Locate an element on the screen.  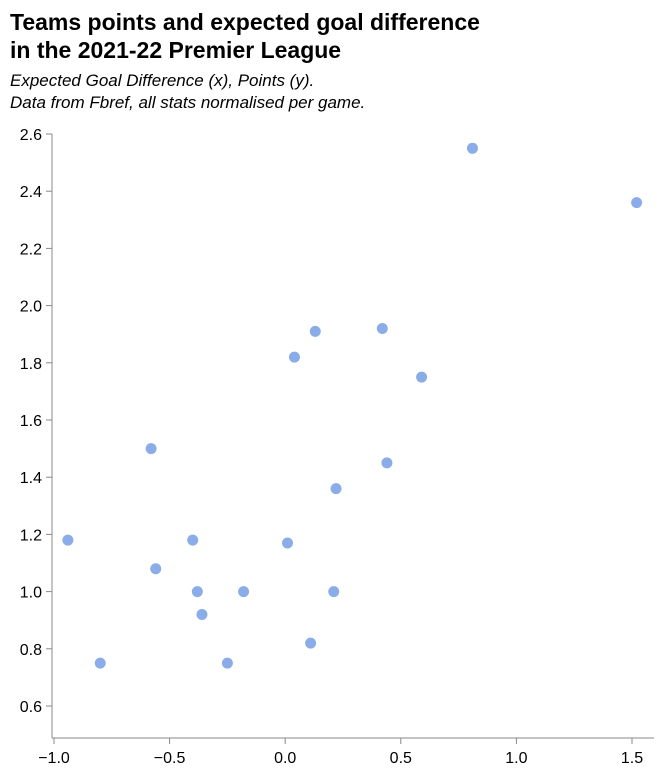
y-axis: 0.6 0.8 1.0 1.2 1.4 1.6 1.8 2.0 2.2 2.4 2.6 is located at coordinates (36, 432).